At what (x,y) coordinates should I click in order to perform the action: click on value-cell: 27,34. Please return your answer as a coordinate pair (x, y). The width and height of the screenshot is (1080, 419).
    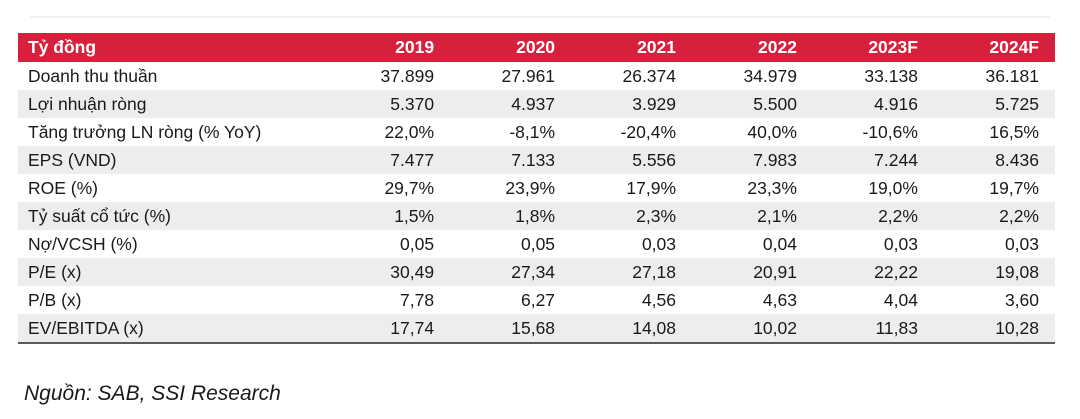
    Looking at the image, I should click on (533, 271).